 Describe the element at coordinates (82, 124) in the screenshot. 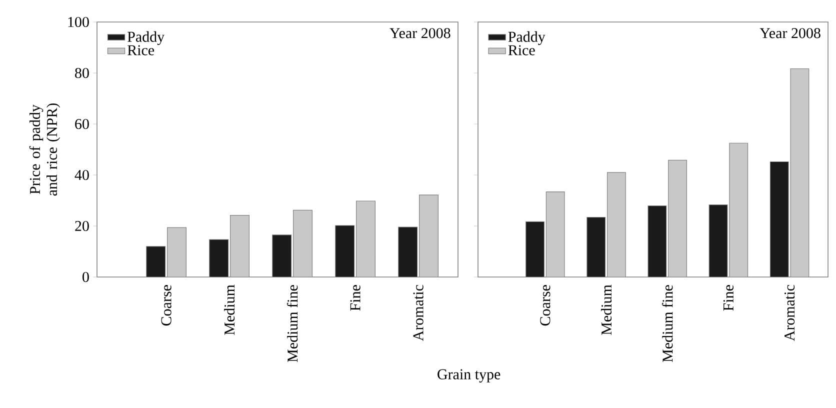

I see `y-tick-label: 60` at that location.